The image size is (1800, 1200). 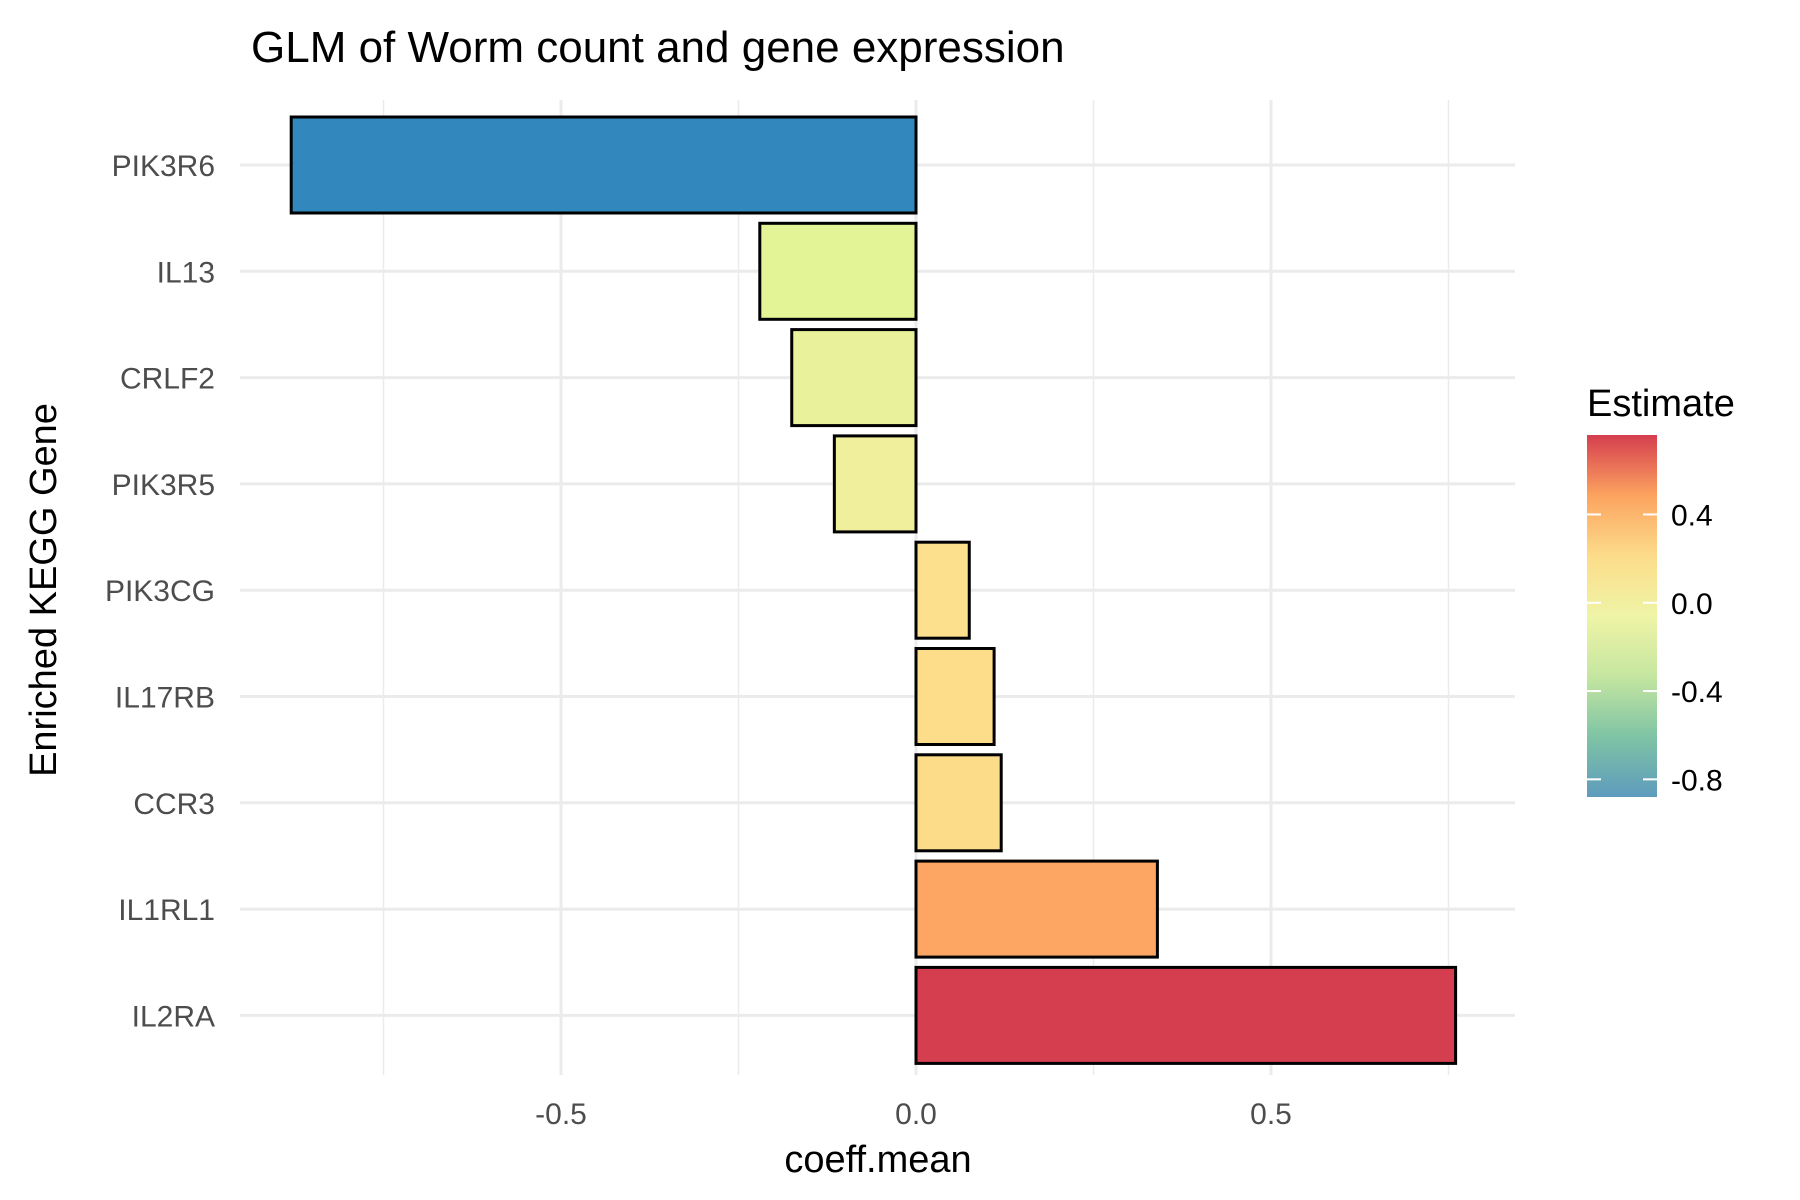 I want to click on x-tick-label: 0.0, so click(x=916, y=1114).